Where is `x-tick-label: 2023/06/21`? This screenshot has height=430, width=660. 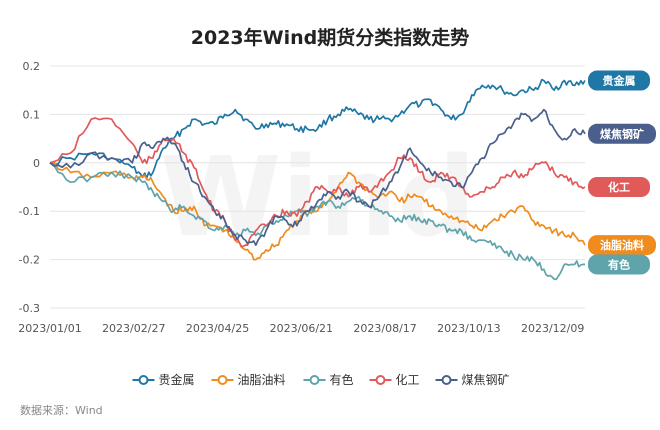 x-tick-label: 2023/06/21 is located at coordinates (301, 328).